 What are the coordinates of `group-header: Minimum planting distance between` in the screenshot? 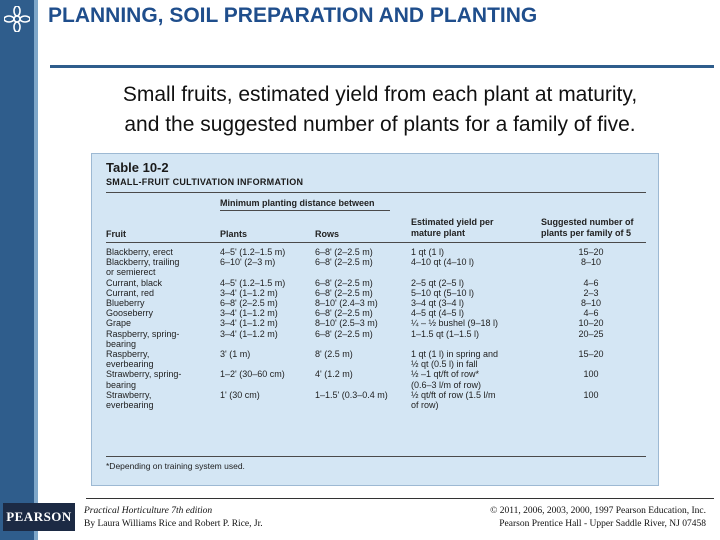 It's located at (297, 203).